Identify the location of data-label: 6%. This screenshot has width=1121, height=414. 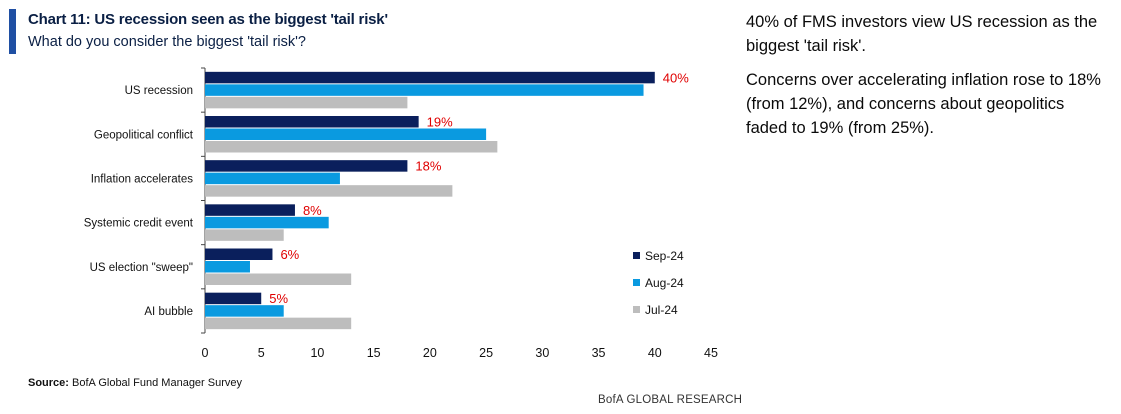
(289, 254).